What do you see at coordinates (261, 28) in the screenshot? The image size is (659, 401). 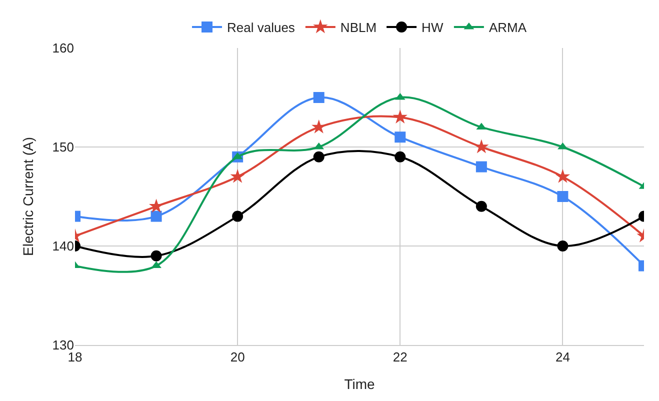 I see `legend-label: Real values` at bounding box center [261, 28].